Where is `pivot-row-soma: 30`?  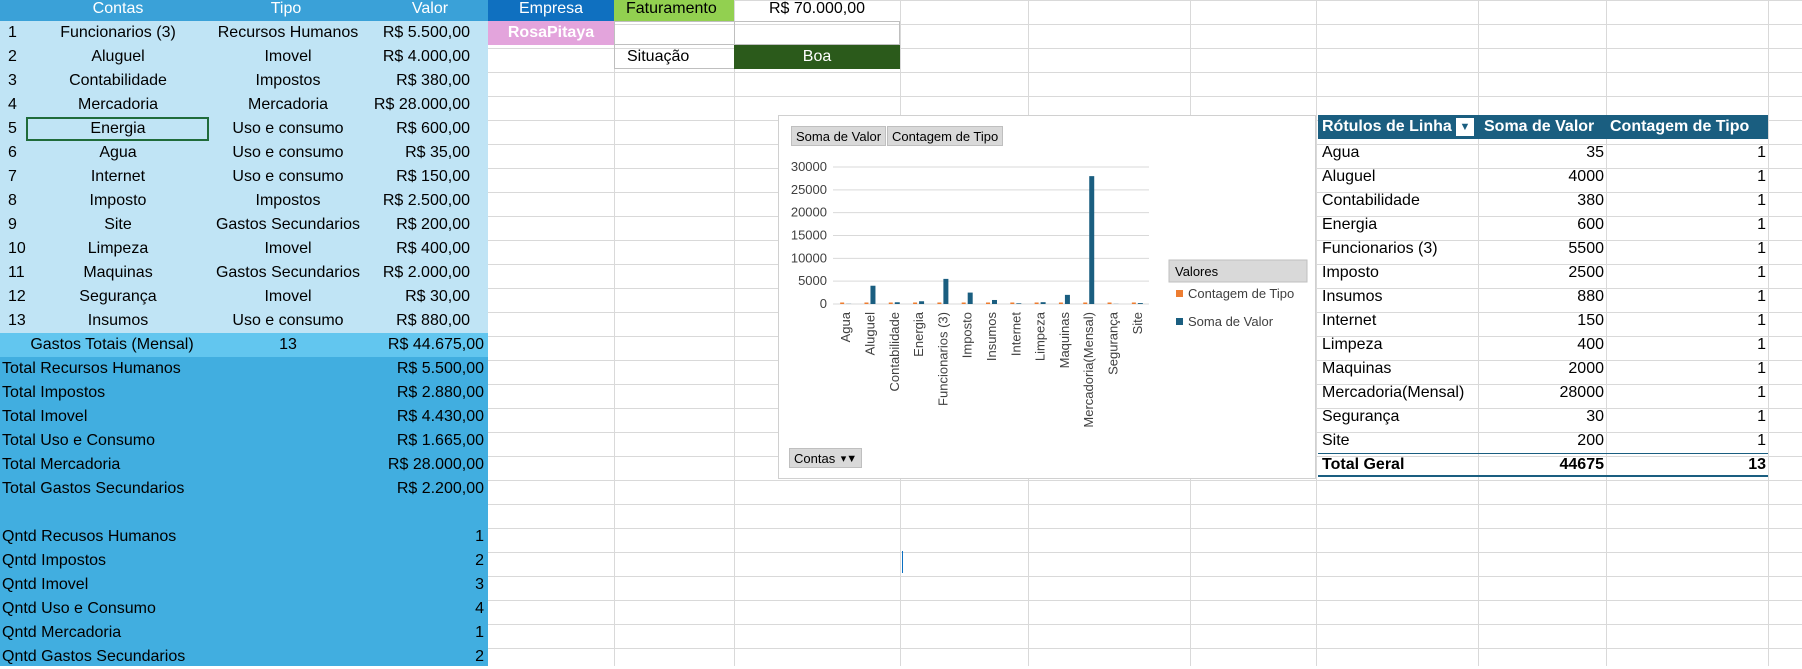
pivot-row-soma: 30 is located at coordinates (1544, 417).